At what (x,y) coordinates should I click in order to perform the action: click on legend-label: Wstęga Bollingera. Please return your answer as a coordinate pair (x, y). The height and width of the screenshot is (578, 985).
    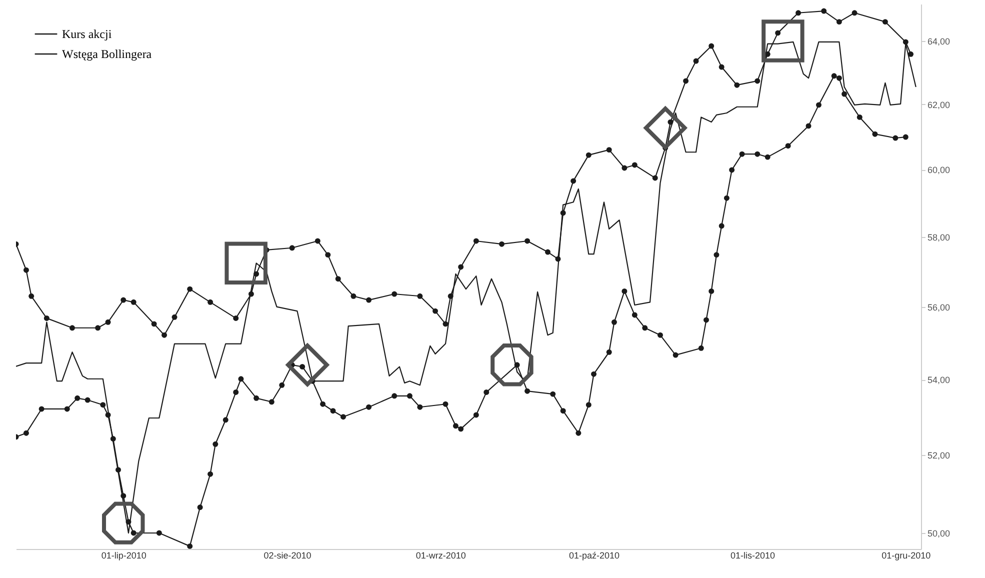
    Looking at the image, I should click on (107, 54).